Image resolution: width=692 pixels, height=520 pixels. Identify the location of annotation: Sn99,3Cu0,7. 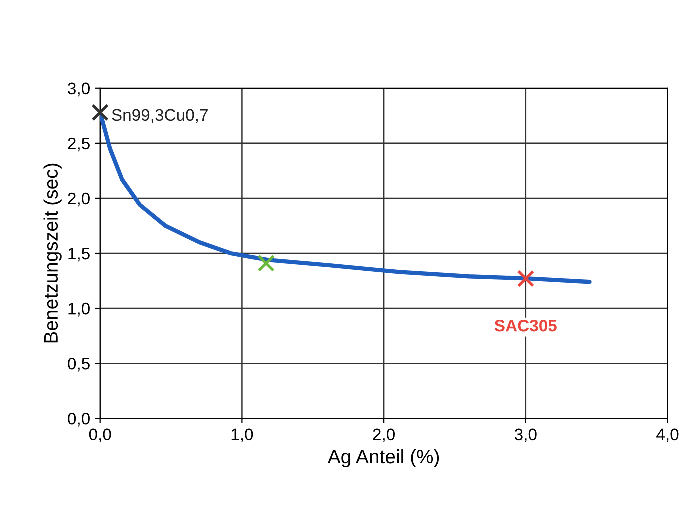
(160, 116).